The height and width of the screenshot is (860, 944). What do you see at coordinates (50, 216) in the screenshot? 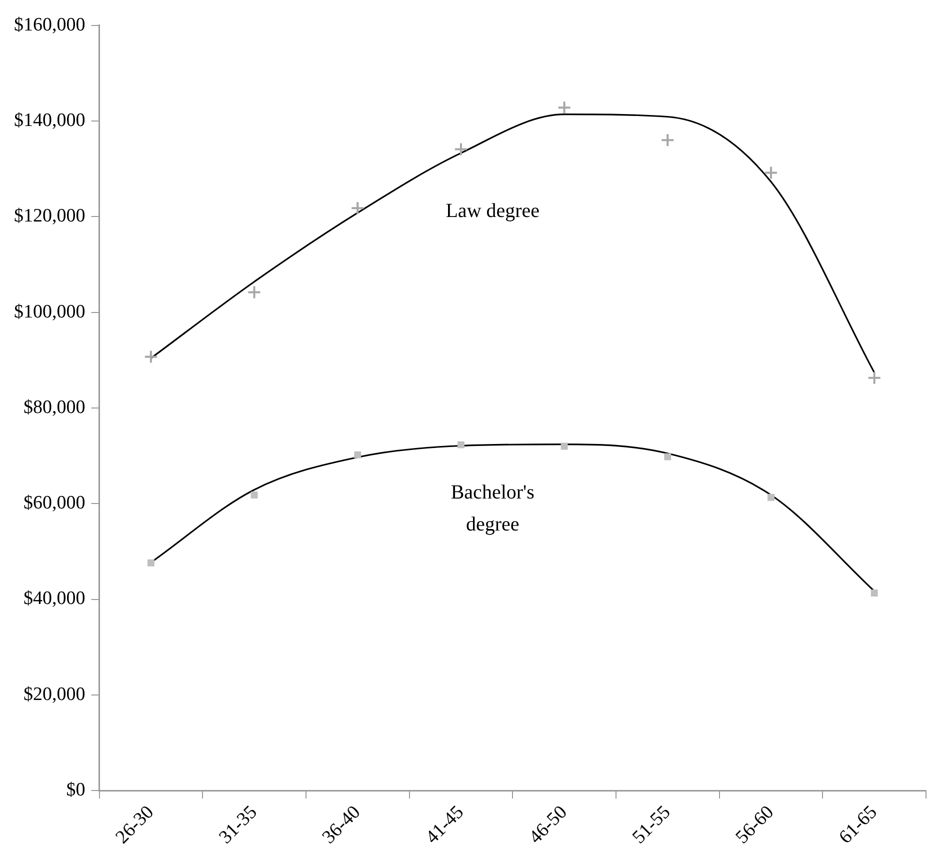
I see `y-tick-label: $120,000` at bounding box center [50, 216].